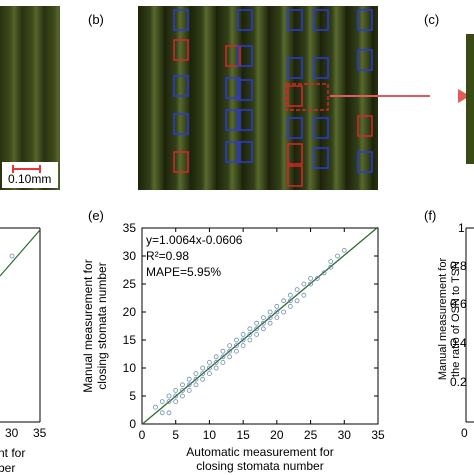  Describe the element at coordinates (345, 435) in the screenshot. I see `x-tick-label: 30` at that location.